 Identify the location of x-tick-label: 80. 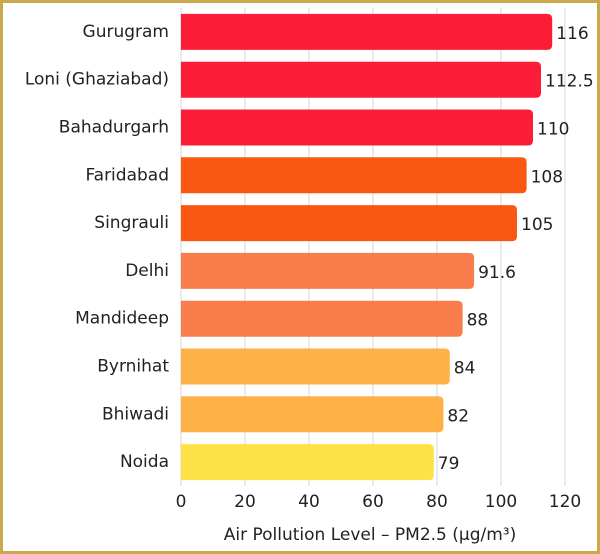
(437, 502).